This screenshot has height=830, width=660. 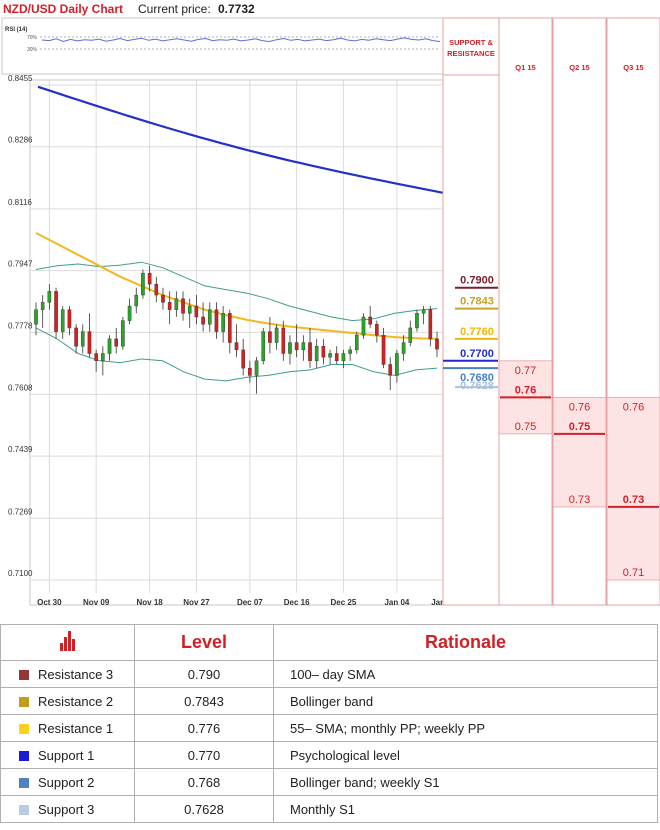 What do you see at coordinates (67, 809) in the screenshot?
I see `row-name-cell: Support 3` at bounding box center [67, 809].